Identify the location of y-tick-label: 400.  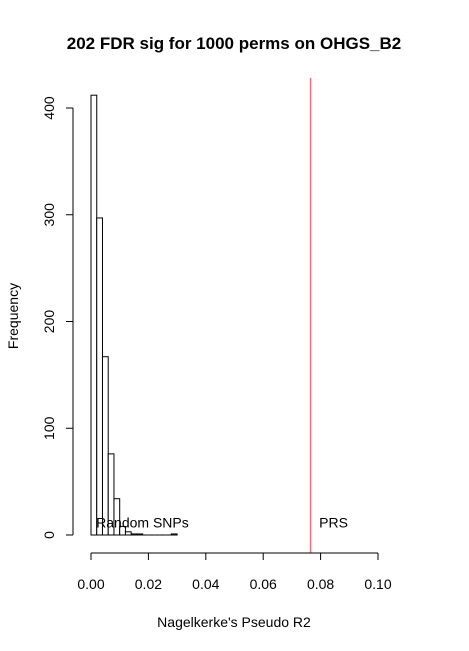
(49, 108).